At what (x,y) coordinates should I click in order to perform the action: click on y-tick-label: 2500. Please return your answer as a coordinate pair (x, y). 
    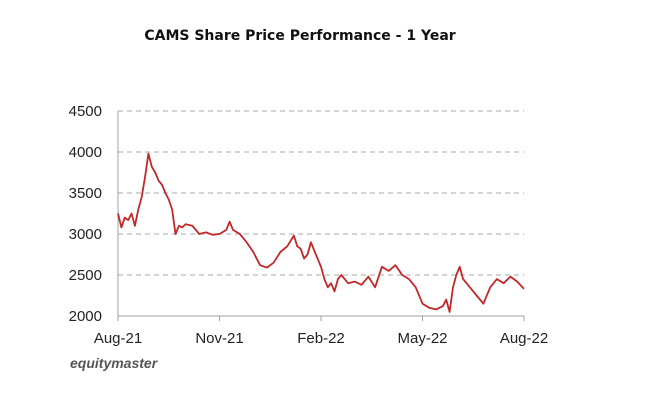
    Looking at the image, I should click on (85, 275).